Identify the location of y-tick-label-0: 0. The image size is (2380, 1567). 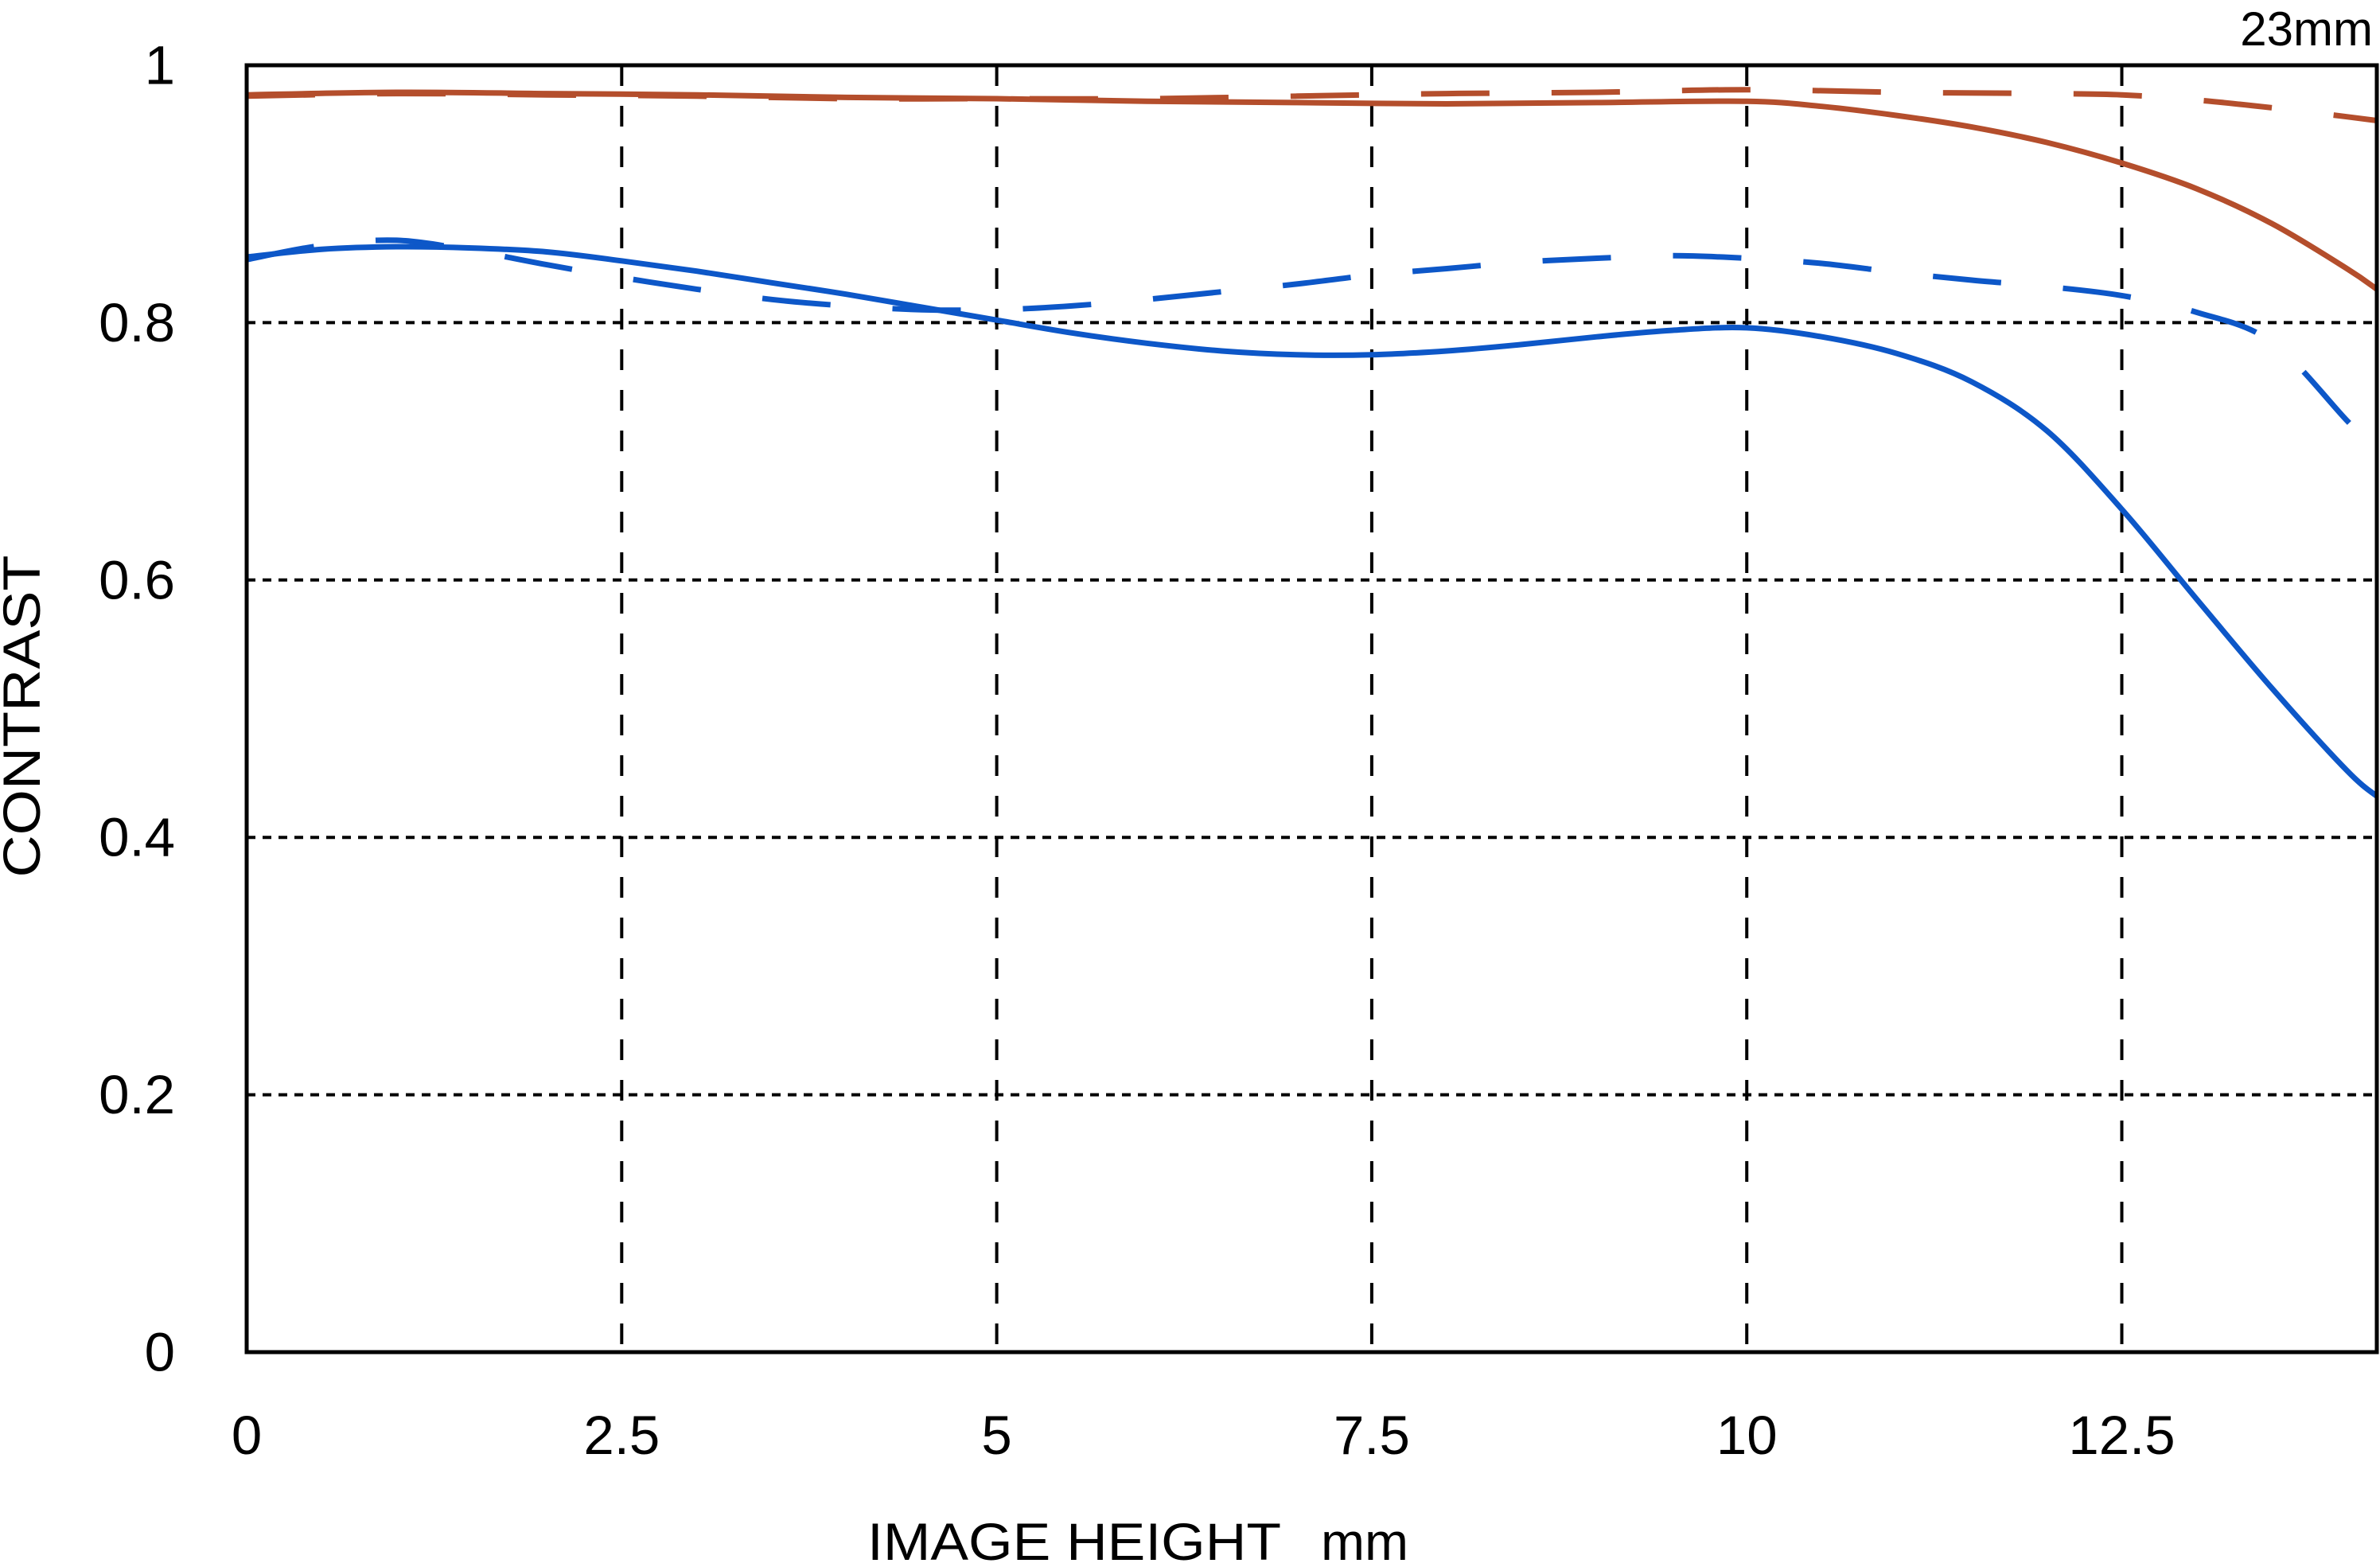
(160, 1352).